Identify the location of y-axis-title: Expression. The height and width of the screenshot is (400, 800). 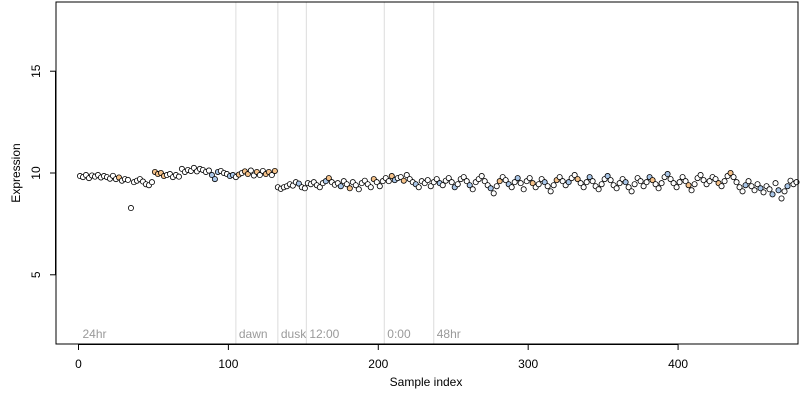
(16, 172).